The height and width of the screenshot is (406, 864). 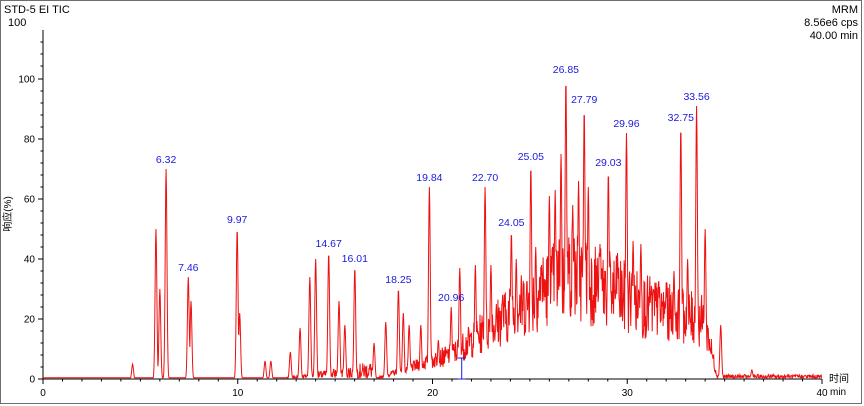 I want to click on y-tick-label: 80, so click(x=30, y=140).